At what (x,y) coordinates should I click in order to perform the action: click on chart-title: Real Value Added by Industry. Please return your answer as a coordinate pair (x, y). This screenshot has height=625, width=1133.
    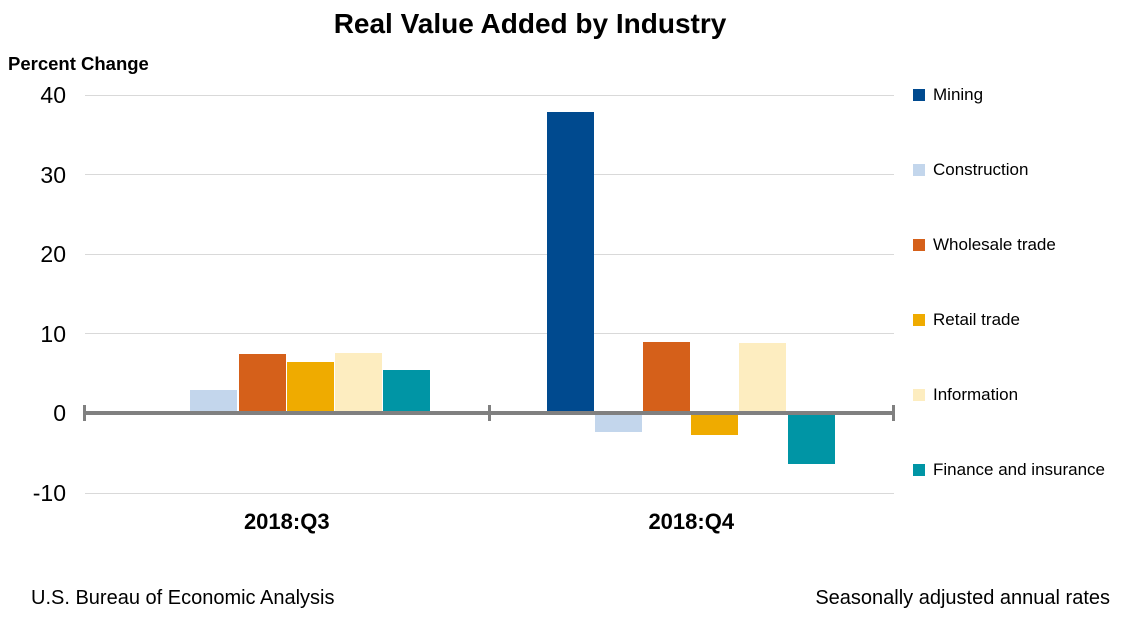
    Looking at the image, I should click on (530, 23).